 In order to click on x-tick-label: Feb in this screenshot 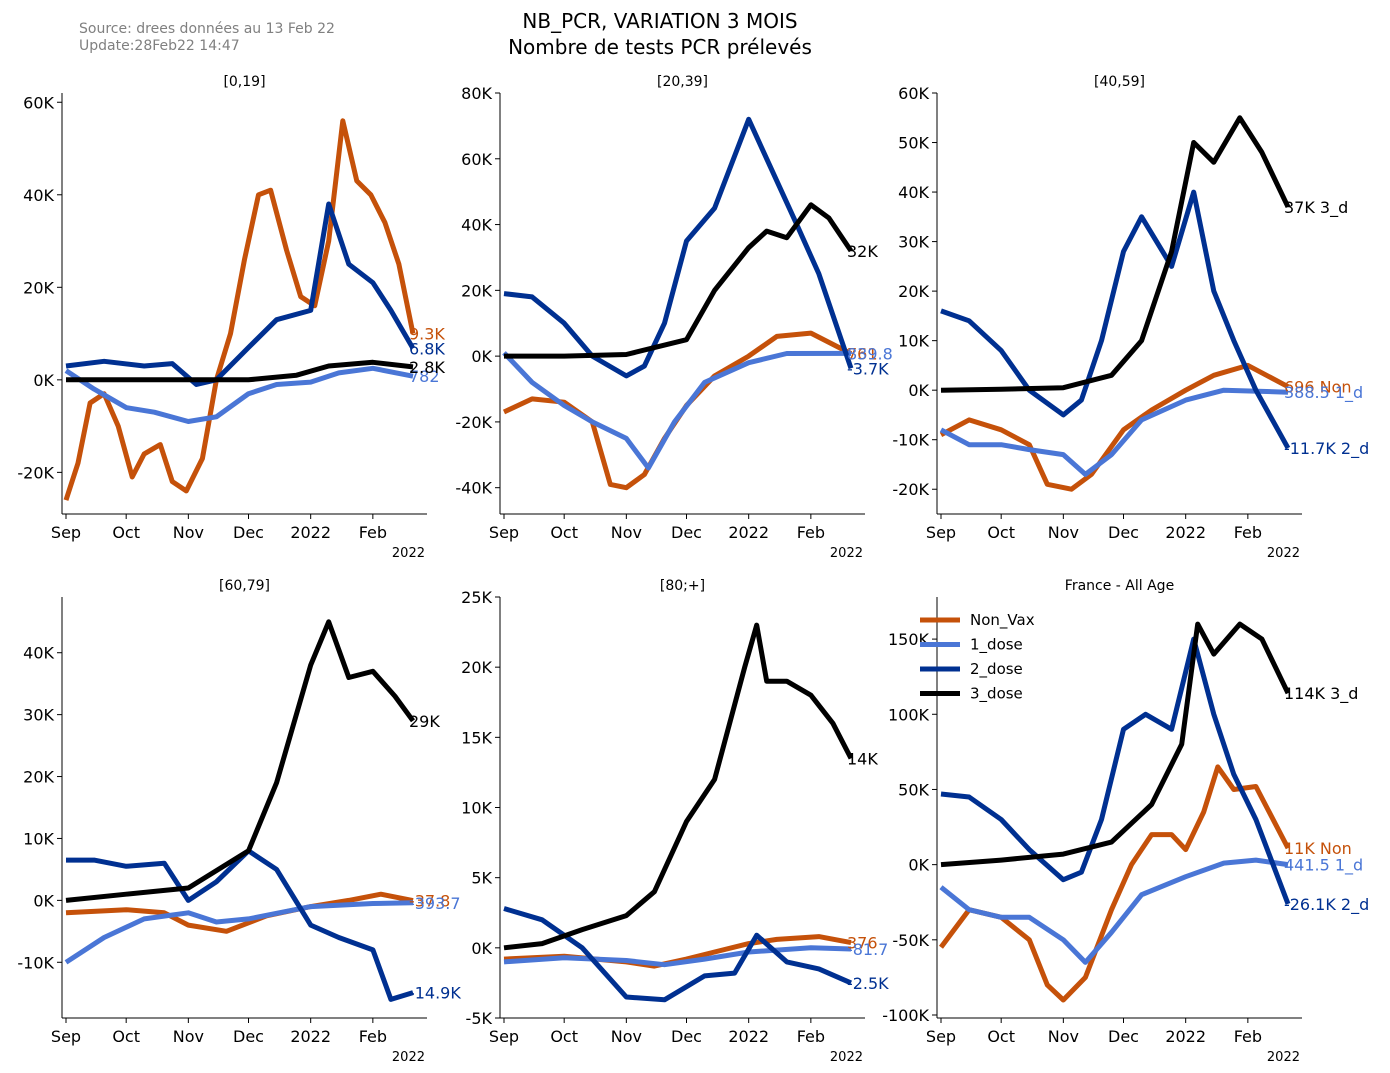, I will do `click(1248, 532)`.